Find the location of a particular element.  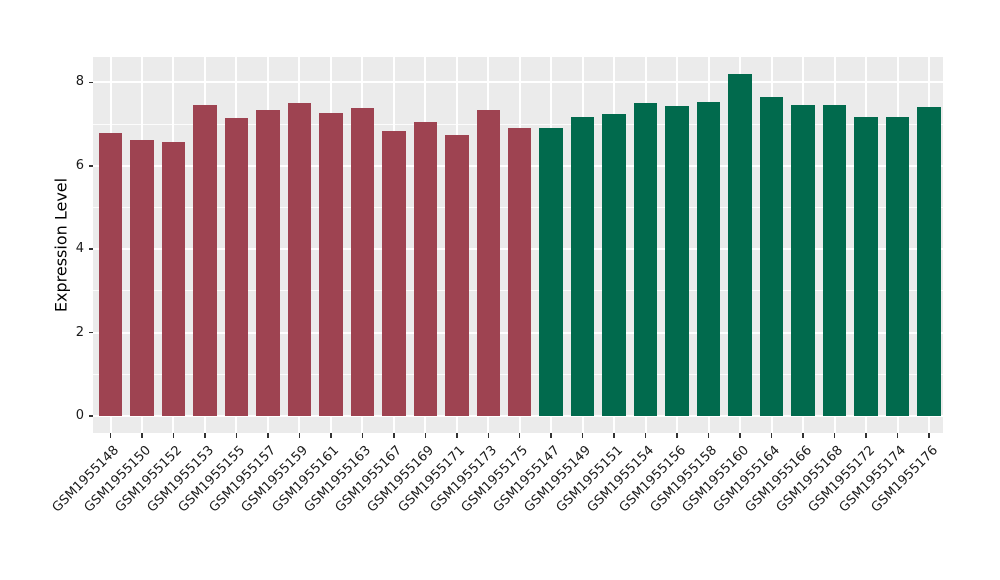

y-tick-label: 0 is located at coordinates (79, 415).